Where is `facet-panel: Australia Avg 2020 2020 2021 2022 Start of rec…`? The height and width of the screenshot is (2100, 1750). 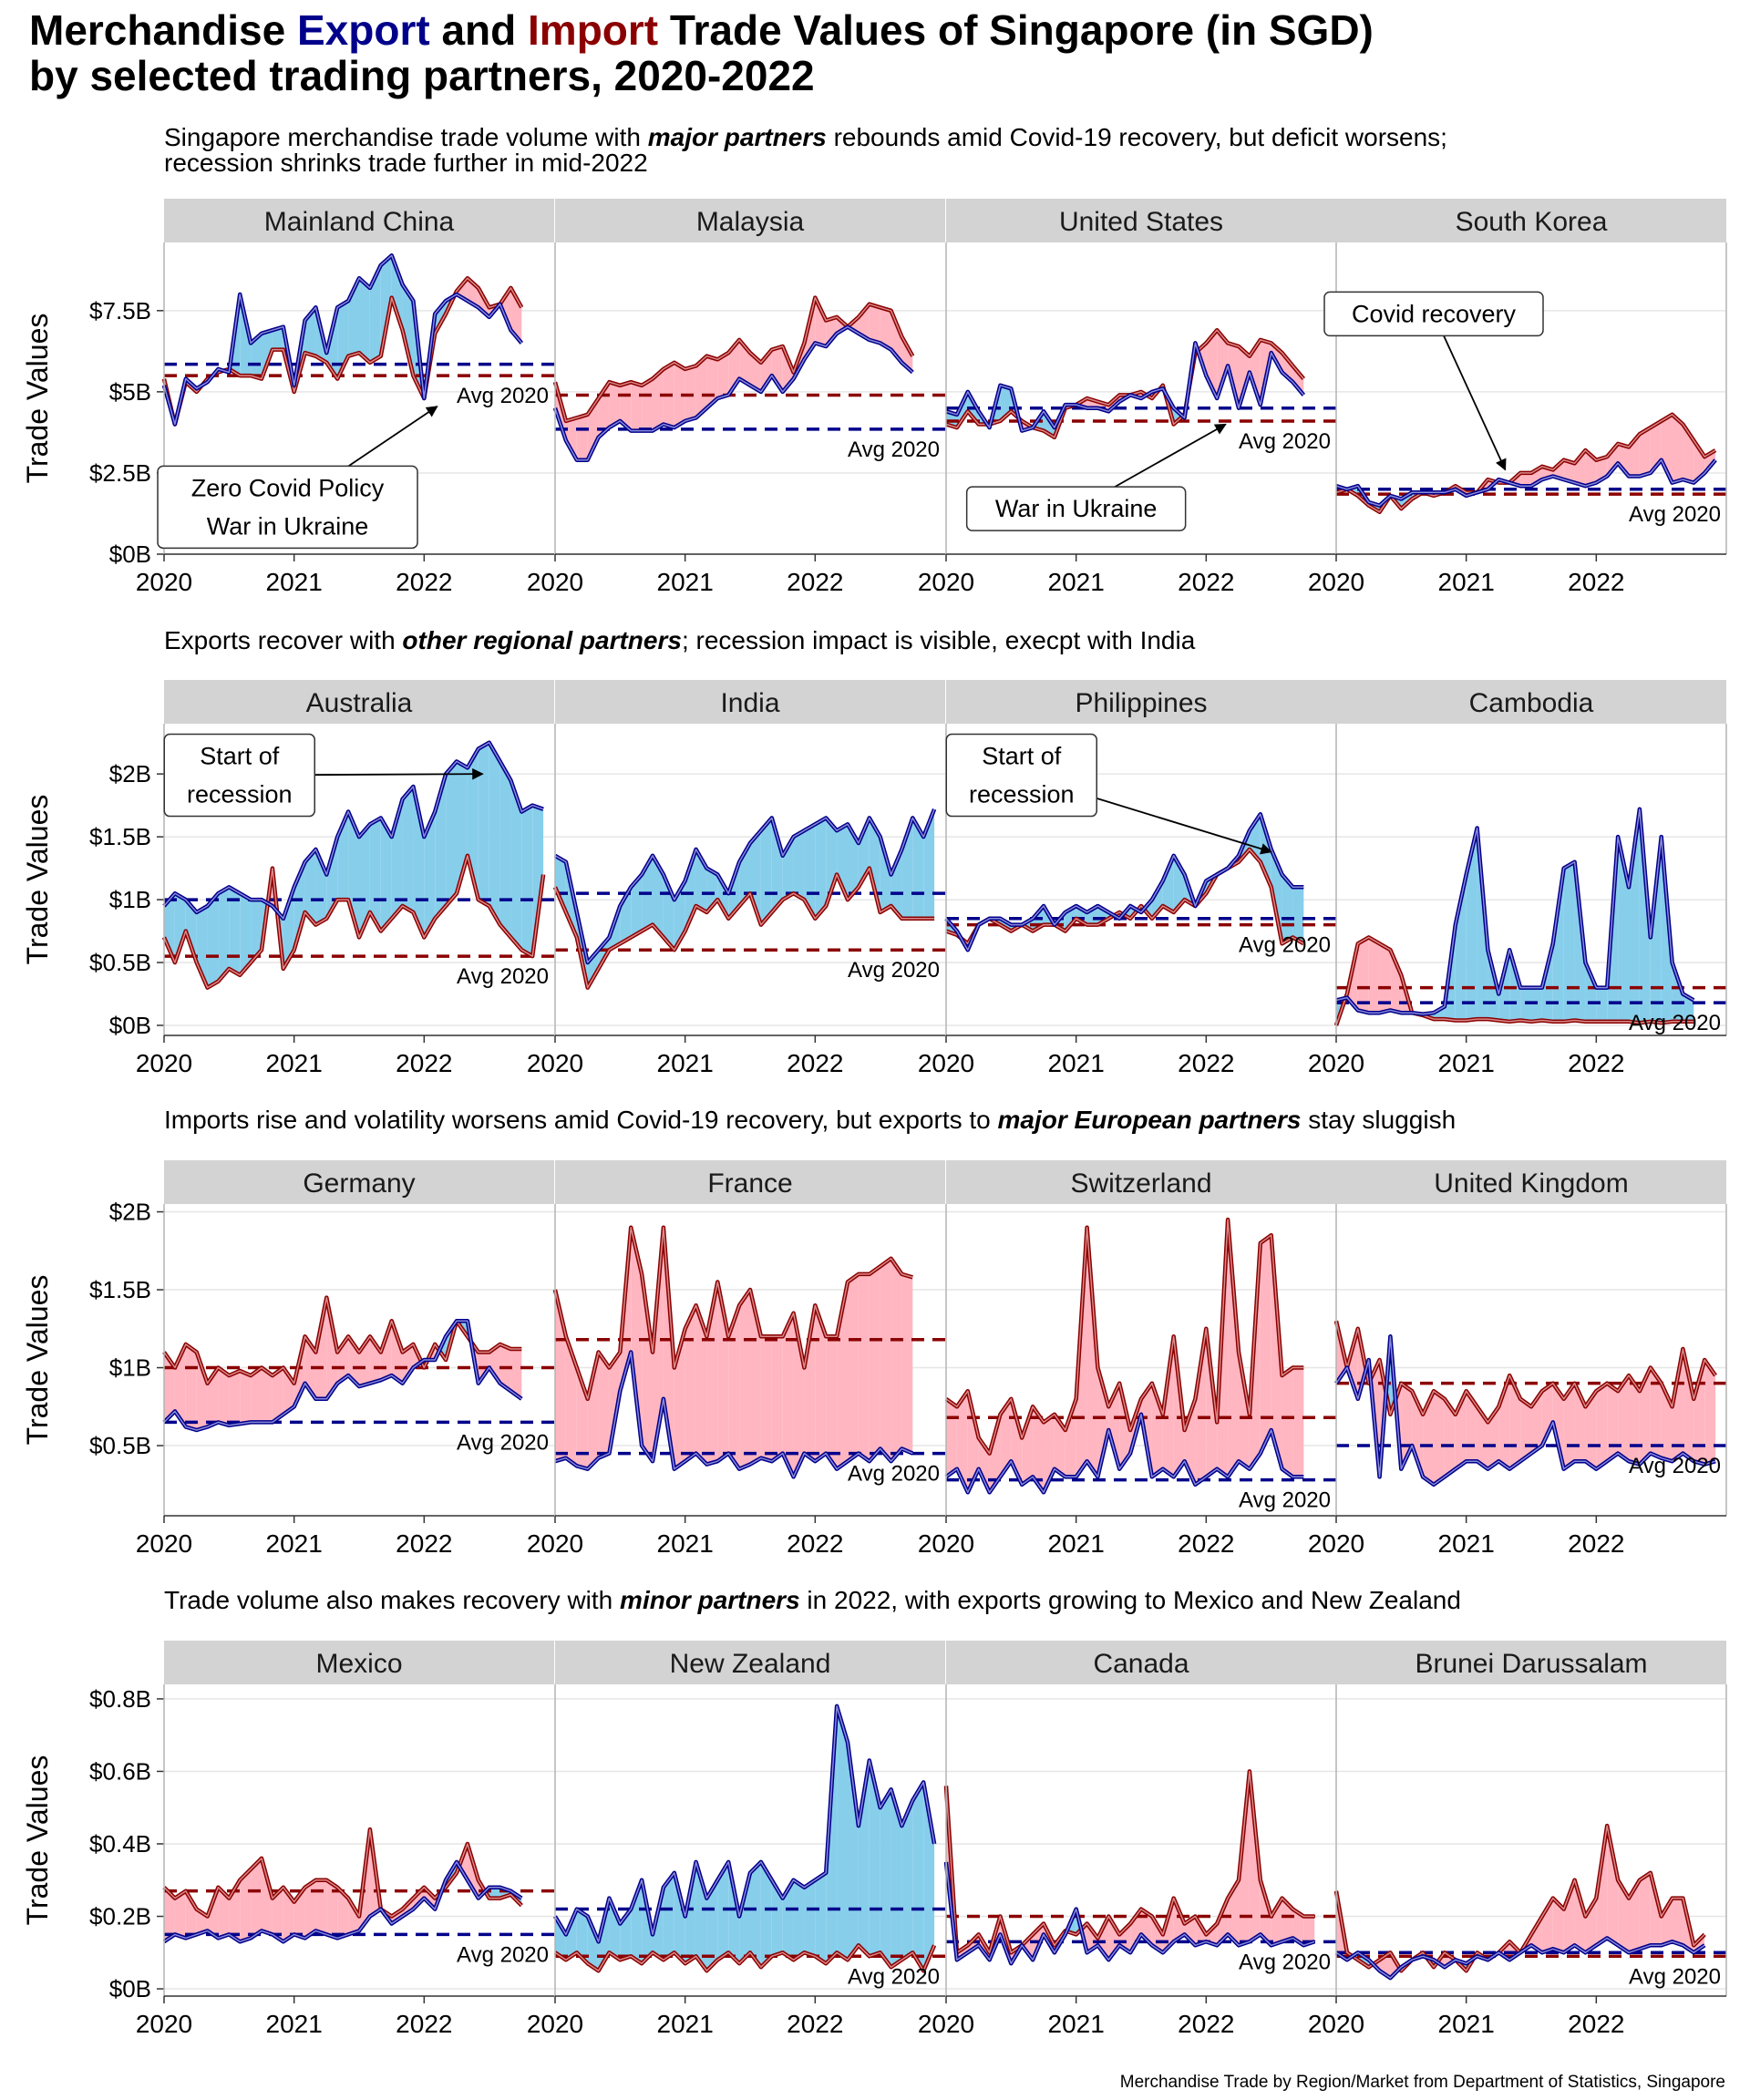 facet-panel: Australia Avg 2020 2020 2021 2022 Start of rec… is located at coordinates (345, 879).